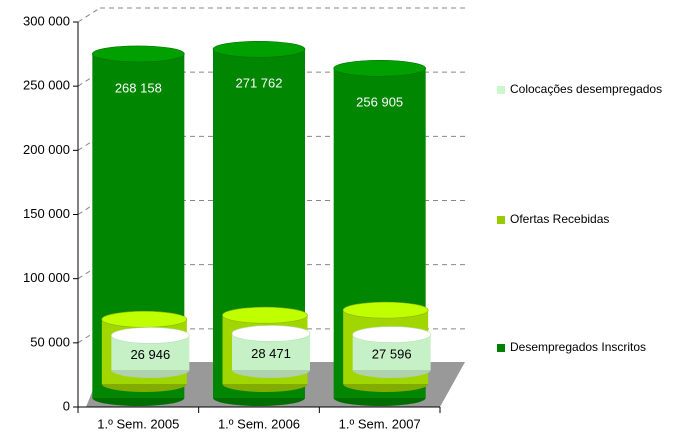 This screenshot has height=433, width=675. I want to click on value-label: 27 596, so click(392, 354).